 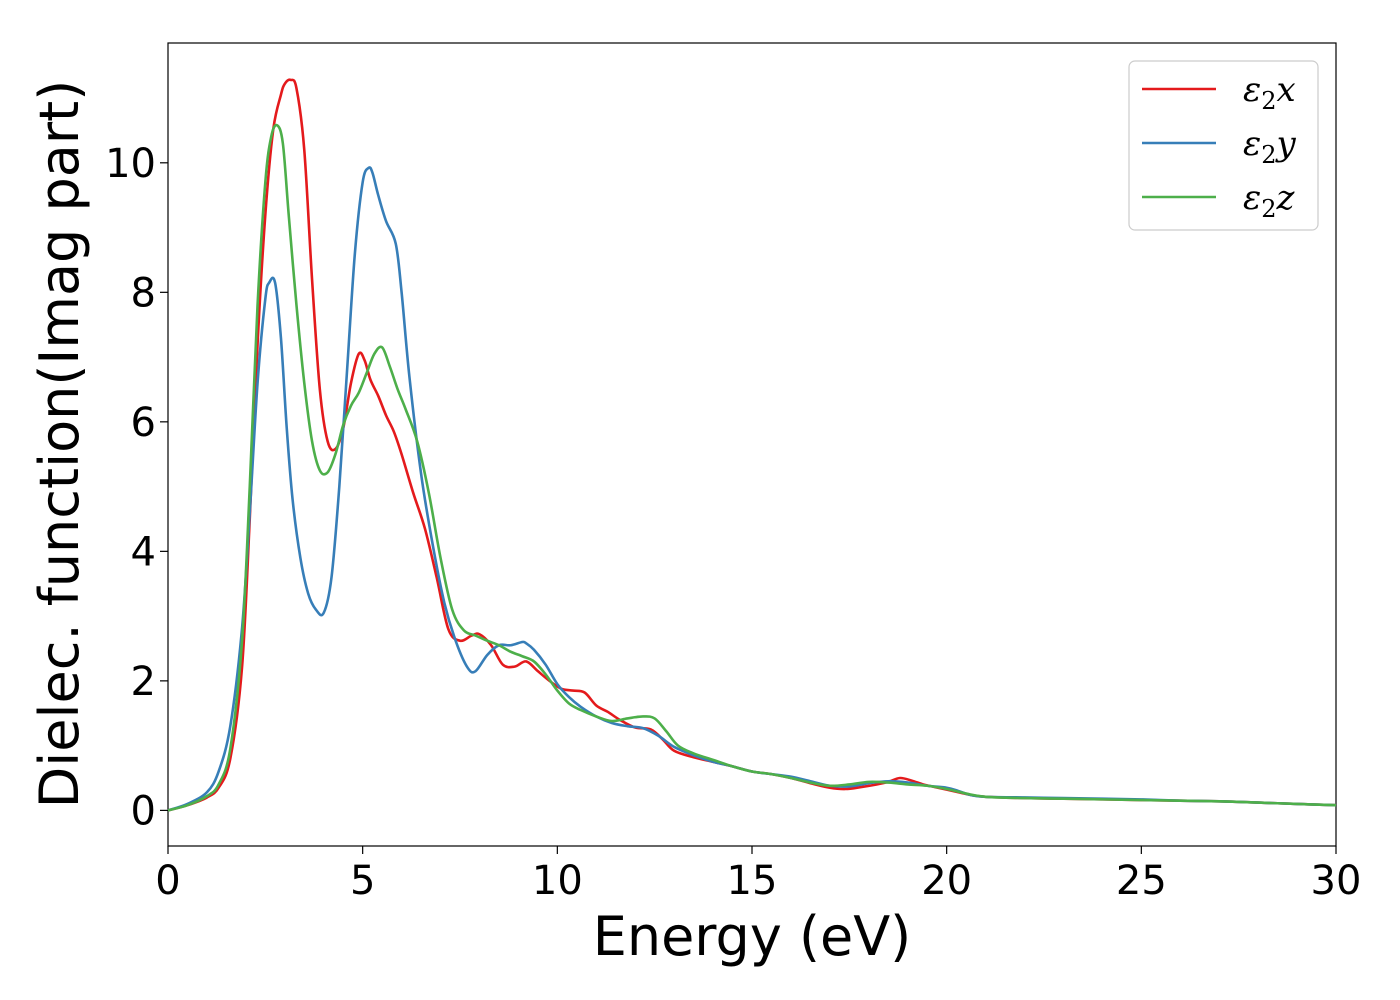 I want to click on y-axis-label: Dielec. function(Imag part), so click(x=59, y=444).